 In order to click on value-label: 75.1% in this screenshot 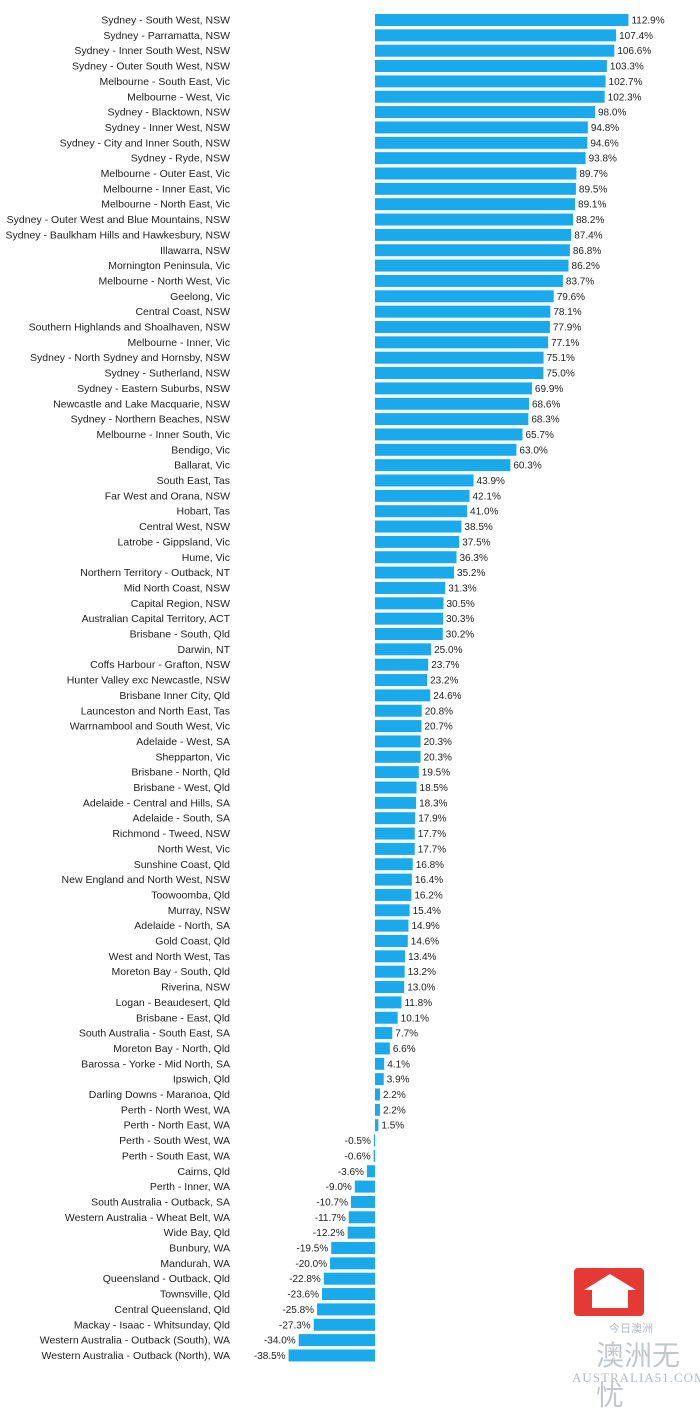, I will do `click(561, 358)`.